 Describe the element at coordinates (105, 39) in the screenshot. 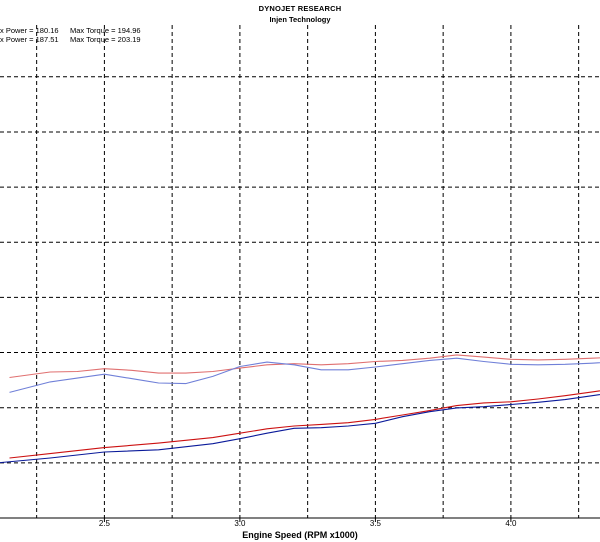

I see `max-torque-run2: Max Torque = 203.19` at that location.